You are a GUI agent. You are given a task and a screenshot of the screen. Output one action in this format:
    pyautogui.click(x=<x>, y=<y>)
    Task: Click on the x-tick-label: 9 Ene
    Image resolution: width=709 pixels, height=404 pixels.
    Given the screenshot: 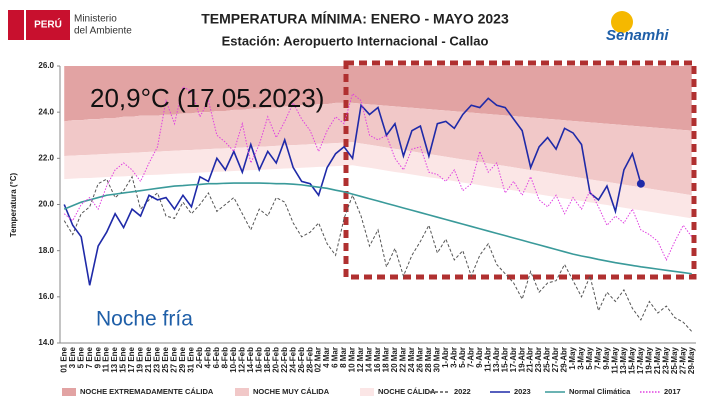 What is the action you would take?
    pyautogui.click(x=97, y=357)
    